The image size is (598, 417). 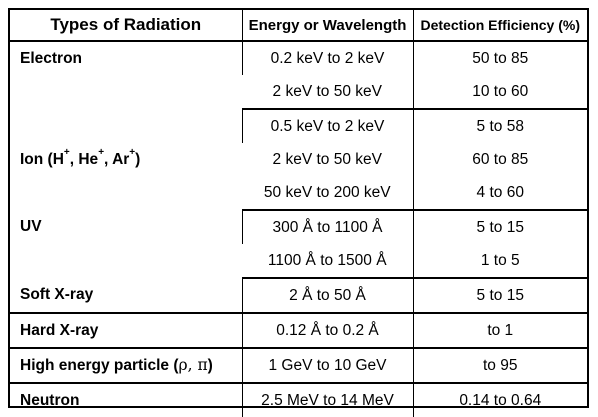 I want to click on radiation-type-electron: Electron, so click(x=51, y=58).